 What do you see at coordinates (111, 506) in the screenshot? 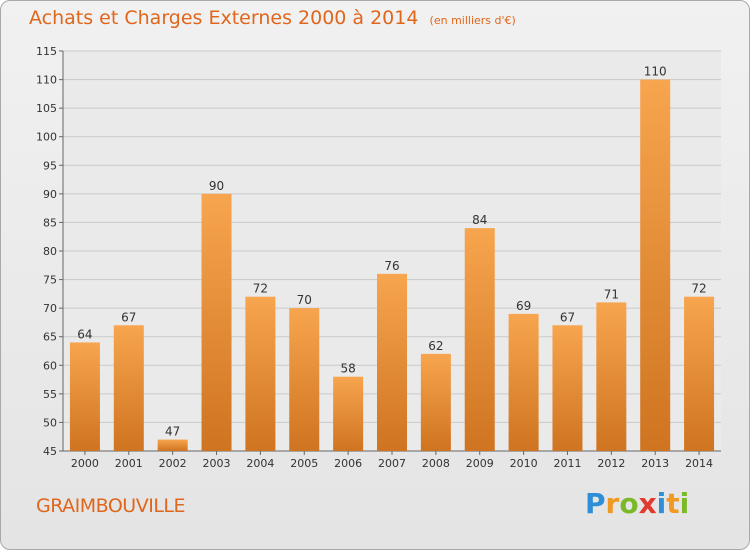
I see `commune-name: GRAIMBOUVILLE` at bounding box center [111, 506].